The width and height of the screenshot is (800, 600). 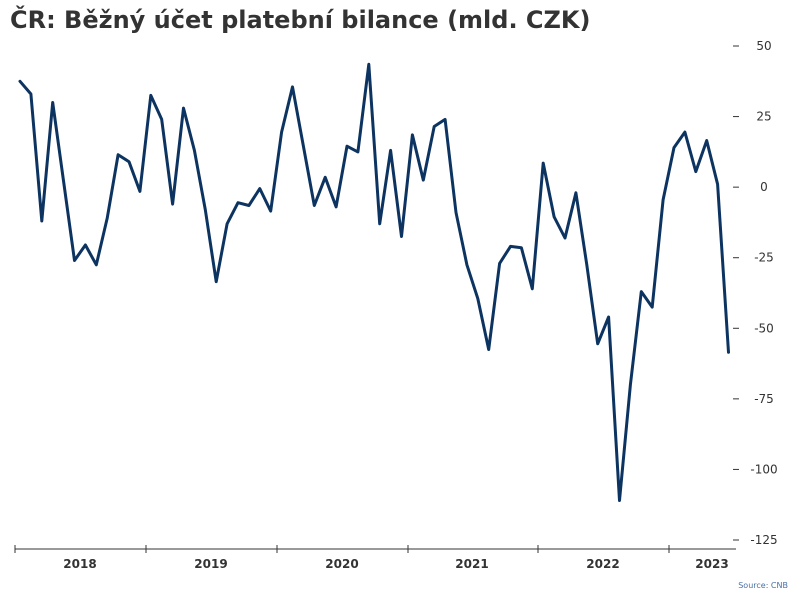 I want to click on y-tick-label: -100, so click(x=763, y=469).